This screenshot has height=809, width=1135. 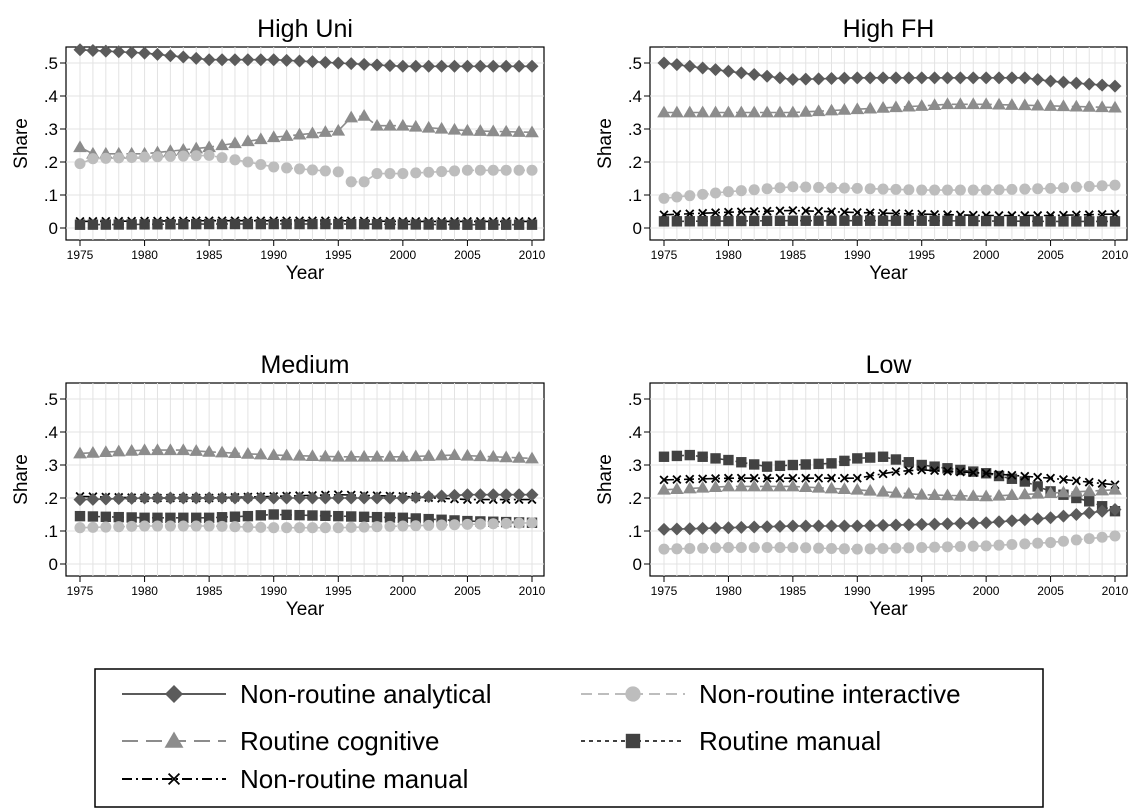 What do you see at coordinates (51, 63) in the screenshot?
I see `ytick-label: .5` at bounding box center [51, 63].